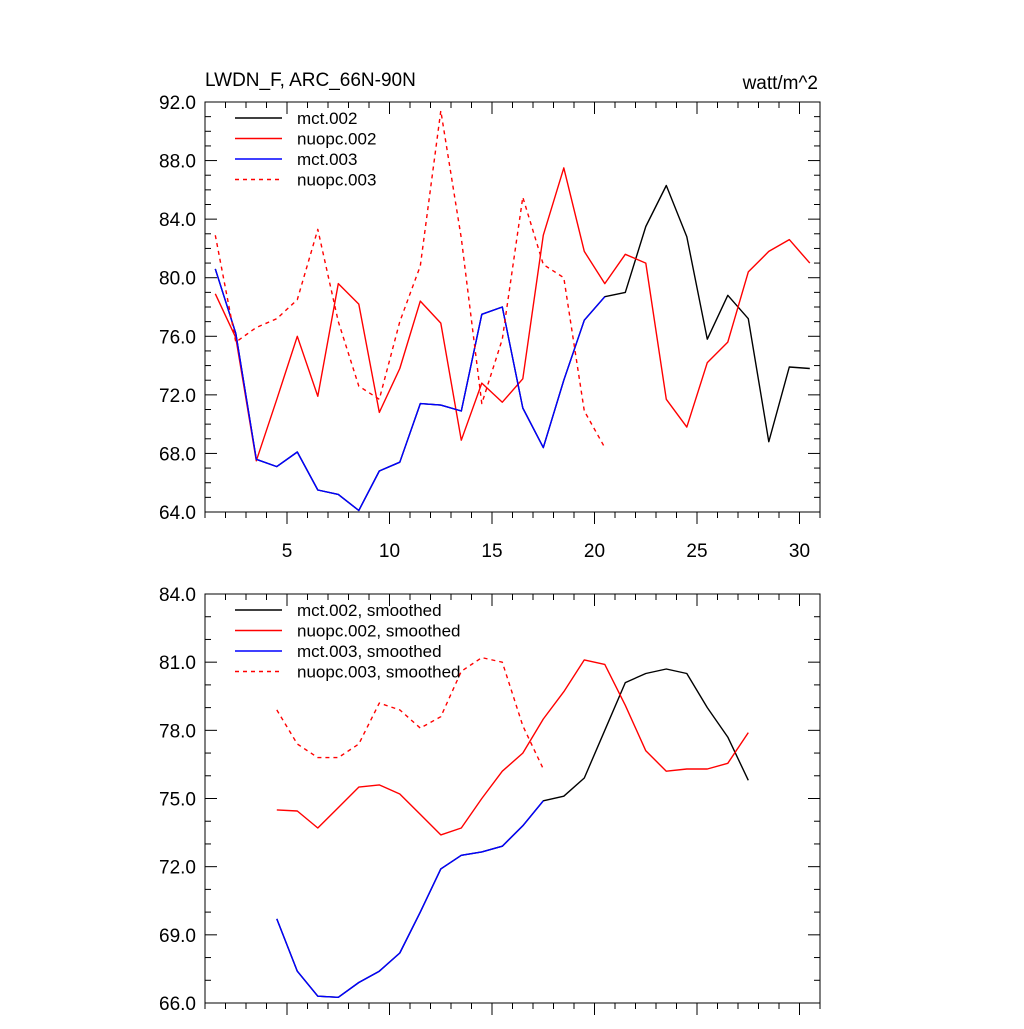 The width and height of the screenshot is (1024, 1029). Describe the element at coordinates (379, 672) in the screenshot. I see `bottom-legend-label: nuopc.003, smoothed` at that location.